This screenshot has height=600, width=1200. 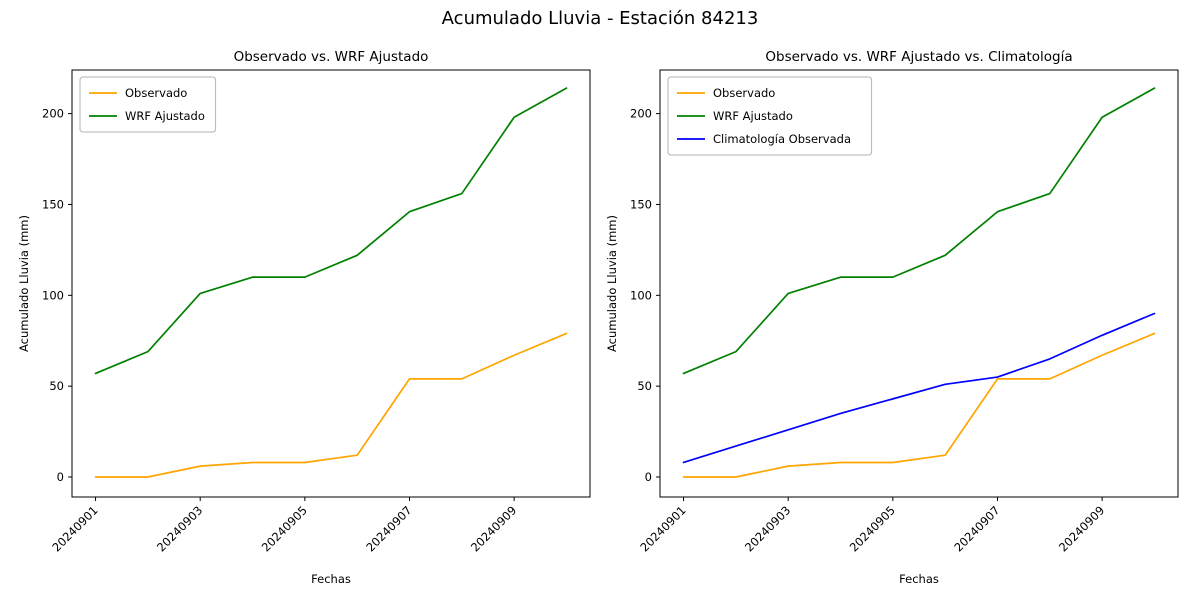 I want to click on subplot-title: Observado vs. WRF Ajustado, so click(x=331, y=57).